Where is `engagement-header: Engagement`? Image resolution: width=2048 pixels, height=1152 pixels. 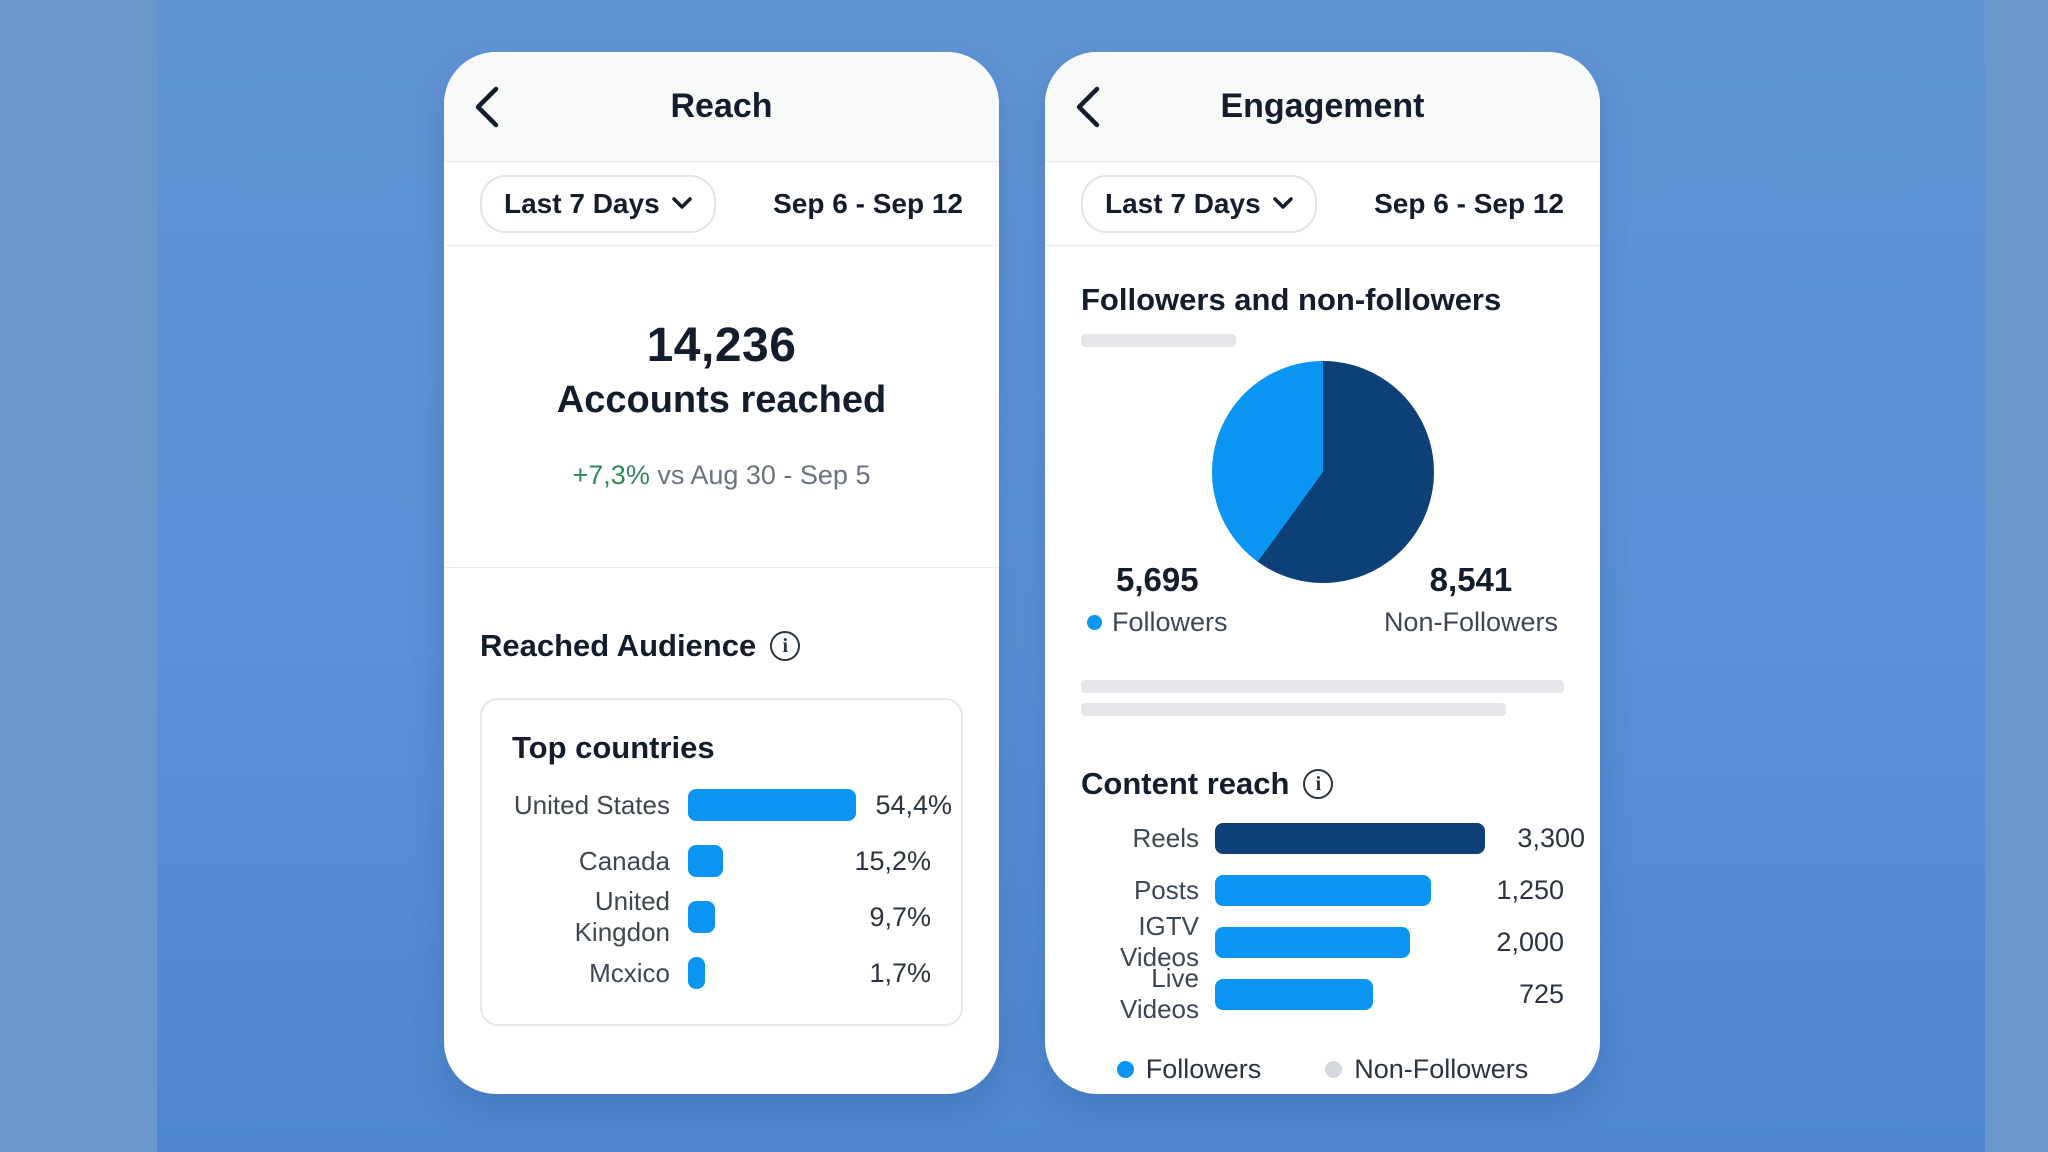
engagement-header: Engagement is located at coordinates (1322, 107).